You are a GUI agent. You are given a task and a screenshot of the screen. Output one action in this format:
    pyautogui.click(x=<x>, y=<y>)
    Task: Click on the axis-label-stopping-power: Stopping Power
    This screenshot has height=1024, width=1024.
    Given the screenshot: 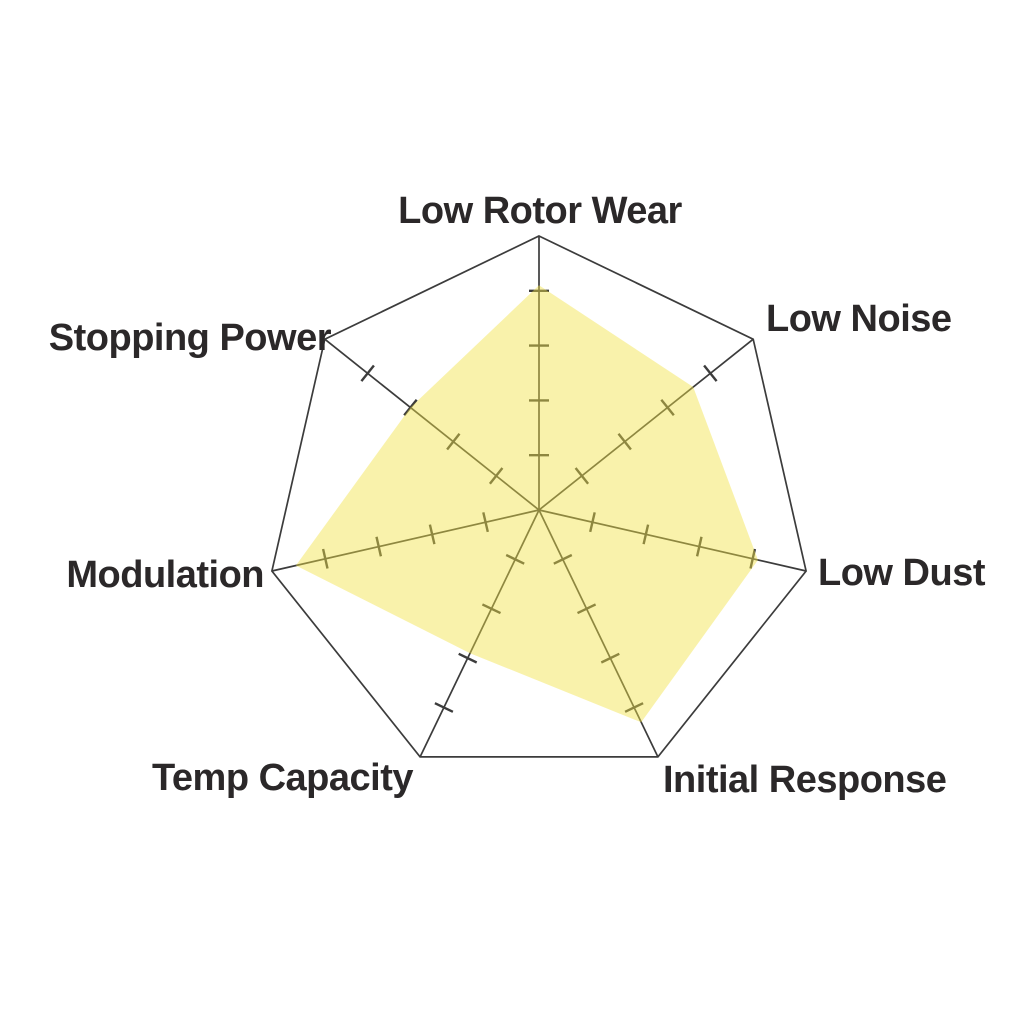 What is the action you would take?
    pyautogui.click(x=190, y=338)
    